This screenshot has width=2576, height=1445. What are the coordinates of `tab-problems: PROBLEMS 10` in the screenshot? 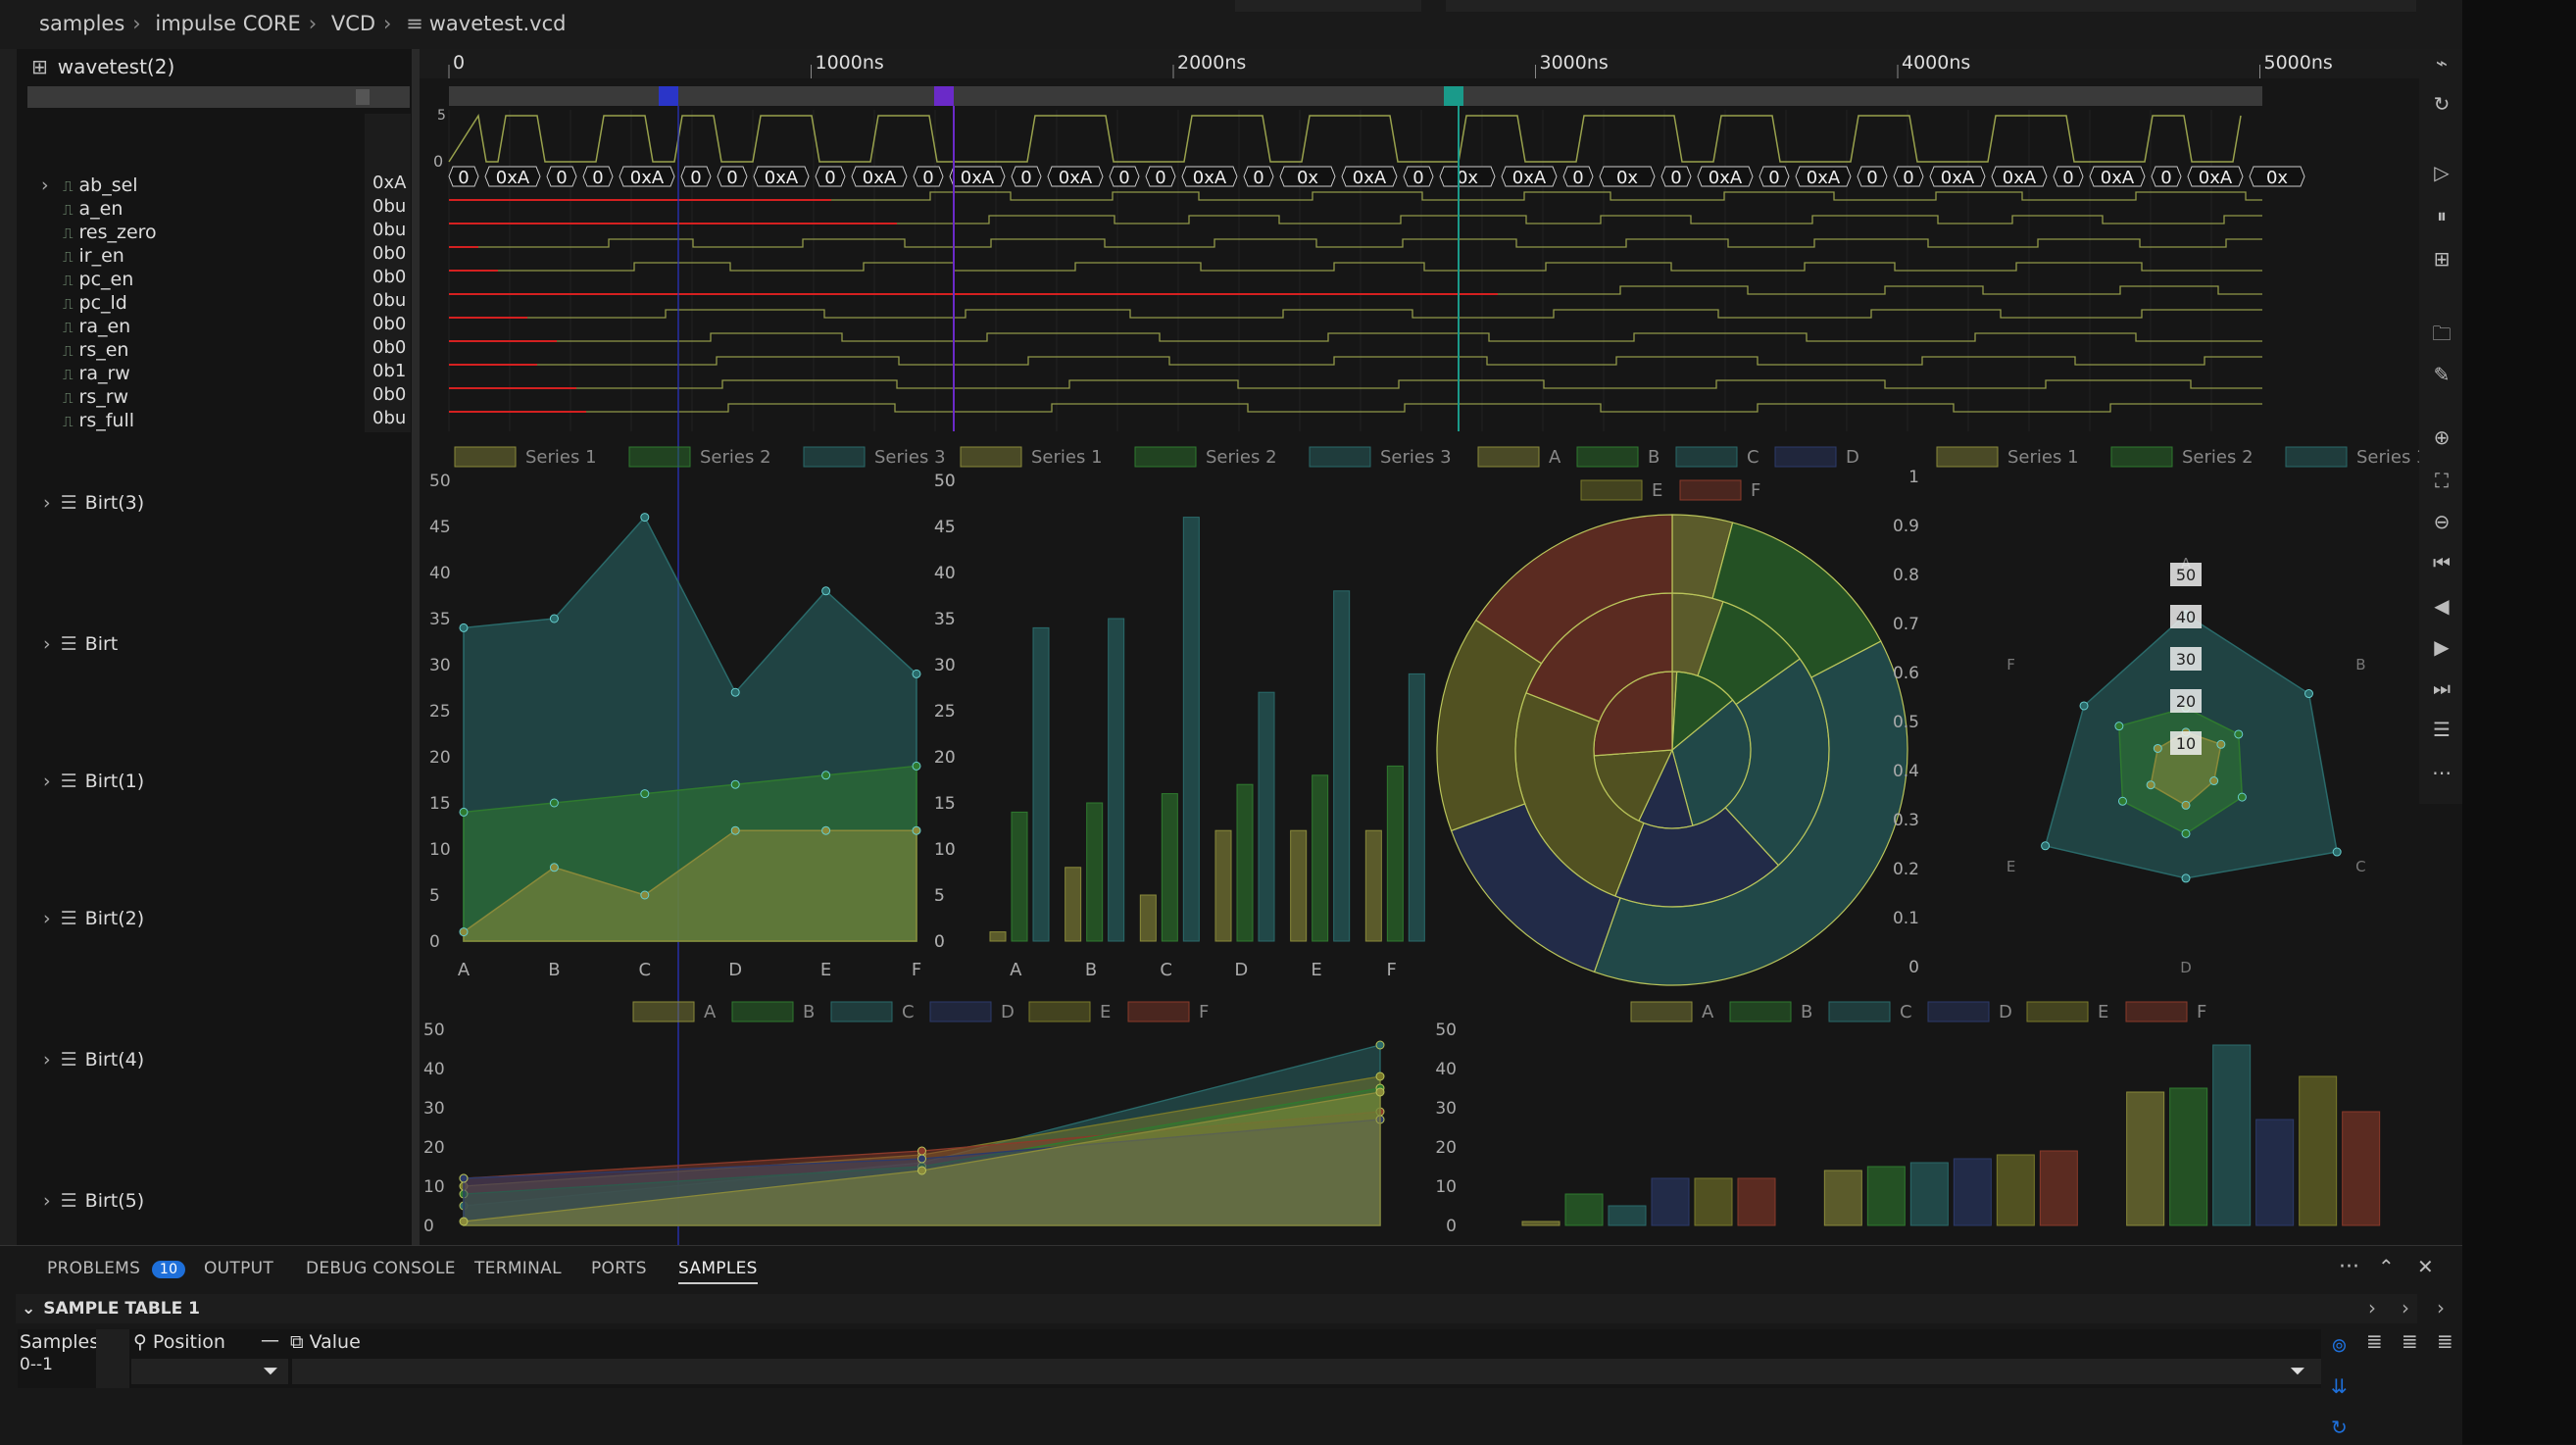 It's located at (116, 1269).